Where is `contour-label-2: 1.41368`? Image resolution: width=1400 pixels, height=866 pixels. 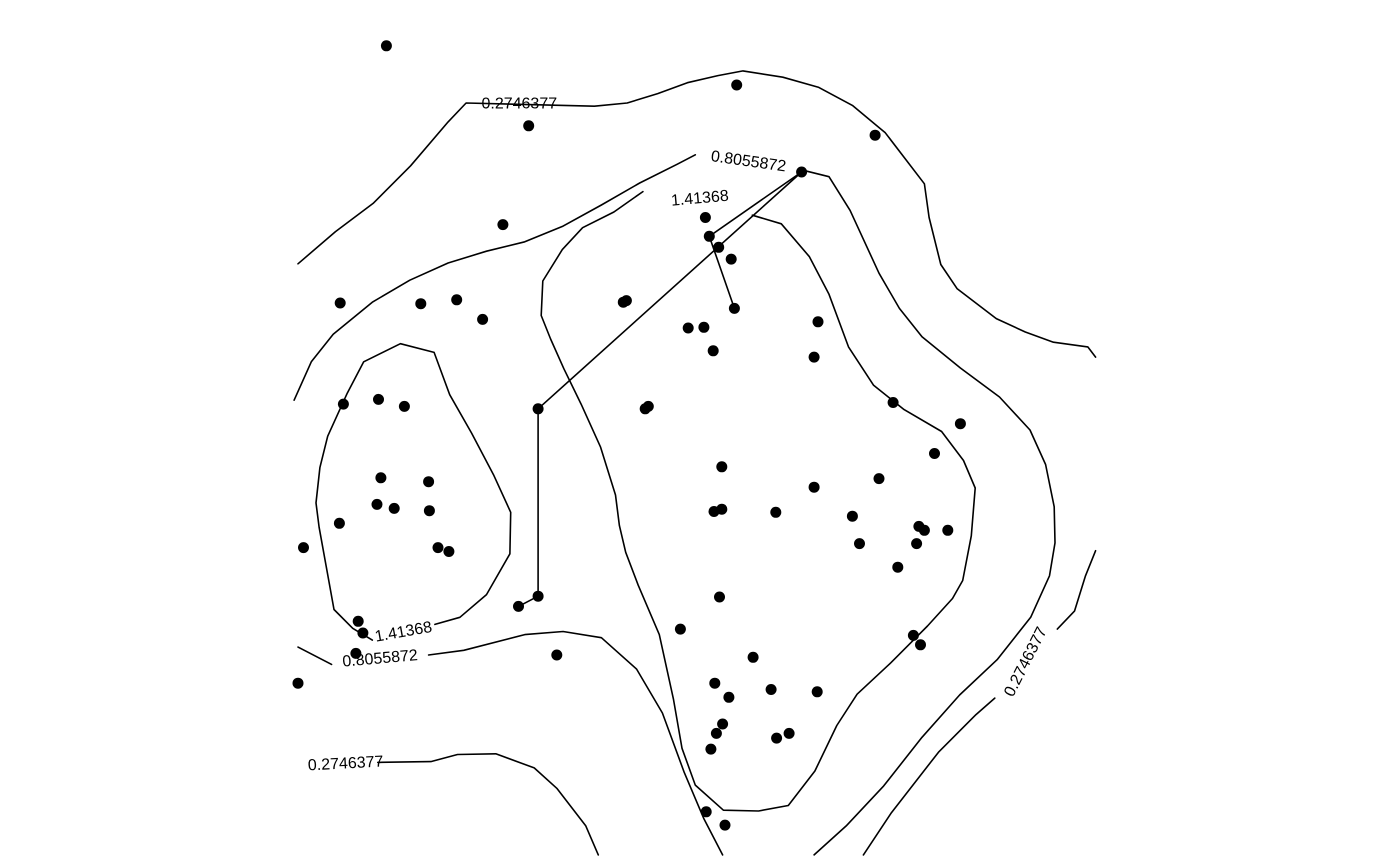
contour-label-2: 1.41368 is located at coordinates (699, 199).